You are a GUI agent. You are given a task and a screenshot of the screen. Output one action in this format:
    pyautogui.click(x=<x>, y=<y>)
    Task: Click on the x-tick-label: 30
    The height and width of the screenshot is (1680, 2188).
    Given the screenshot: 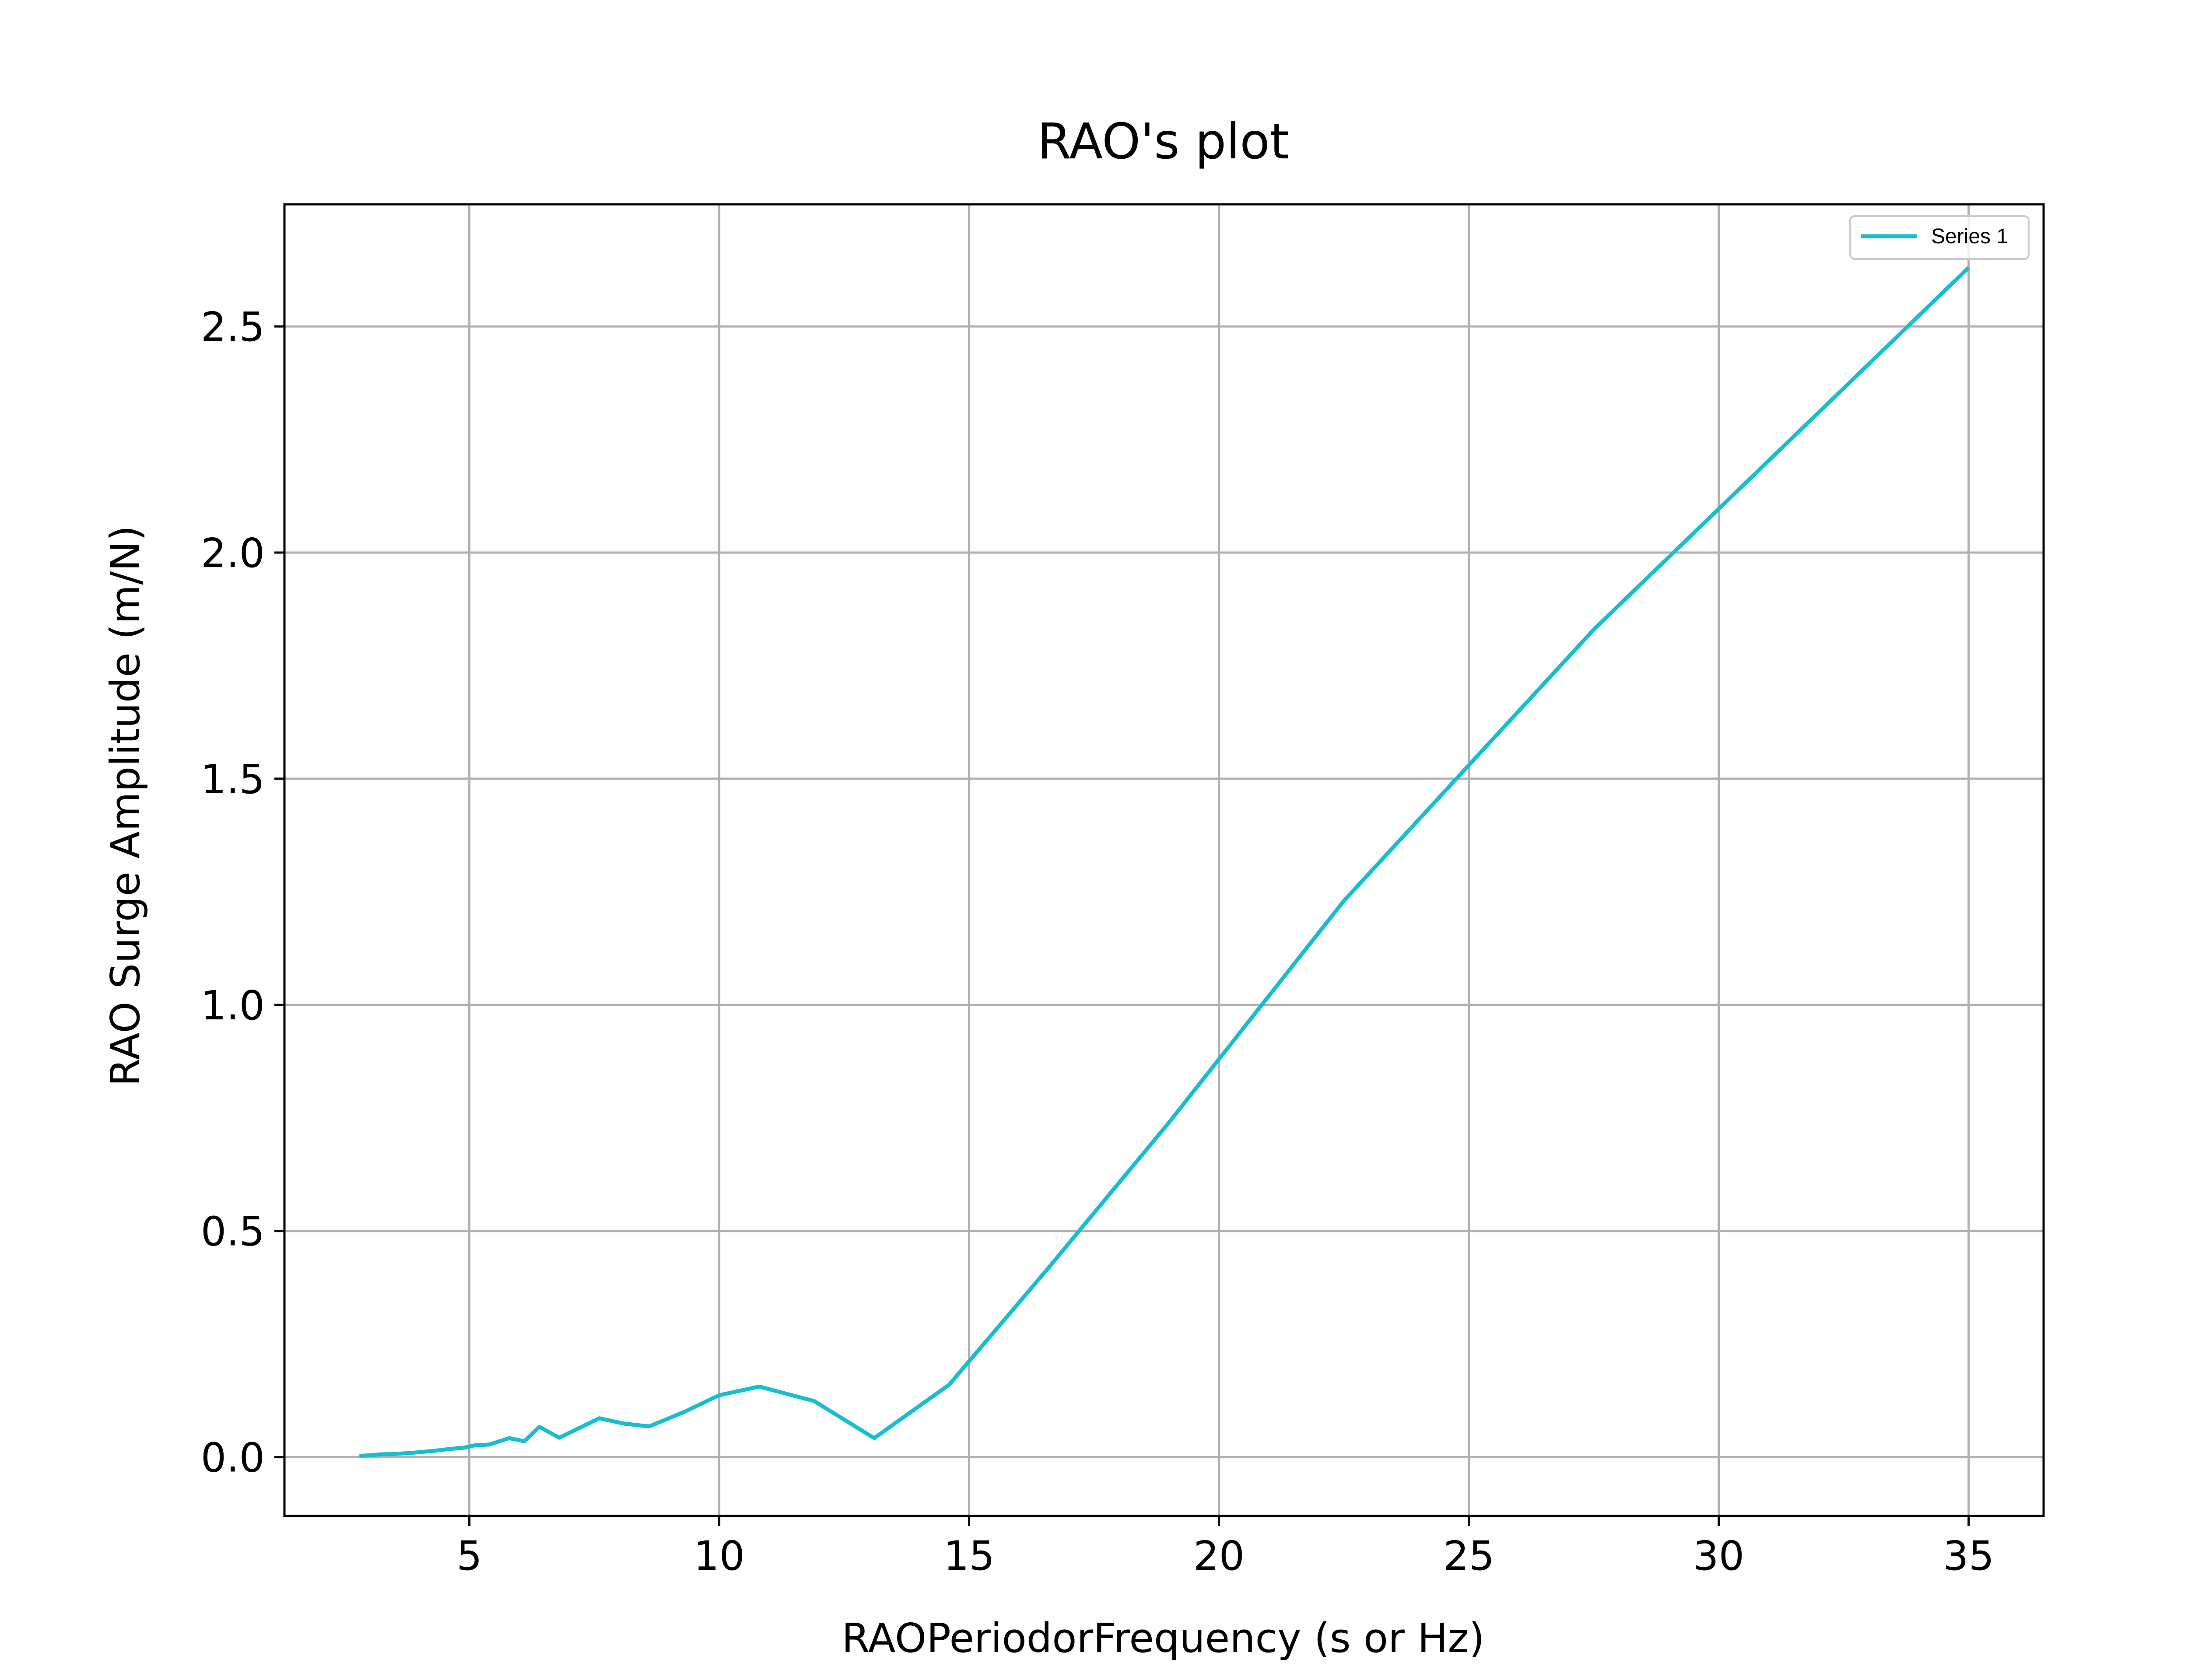 What is the action you would take?
    pyautogui.click(x=1718, y=1556)
    